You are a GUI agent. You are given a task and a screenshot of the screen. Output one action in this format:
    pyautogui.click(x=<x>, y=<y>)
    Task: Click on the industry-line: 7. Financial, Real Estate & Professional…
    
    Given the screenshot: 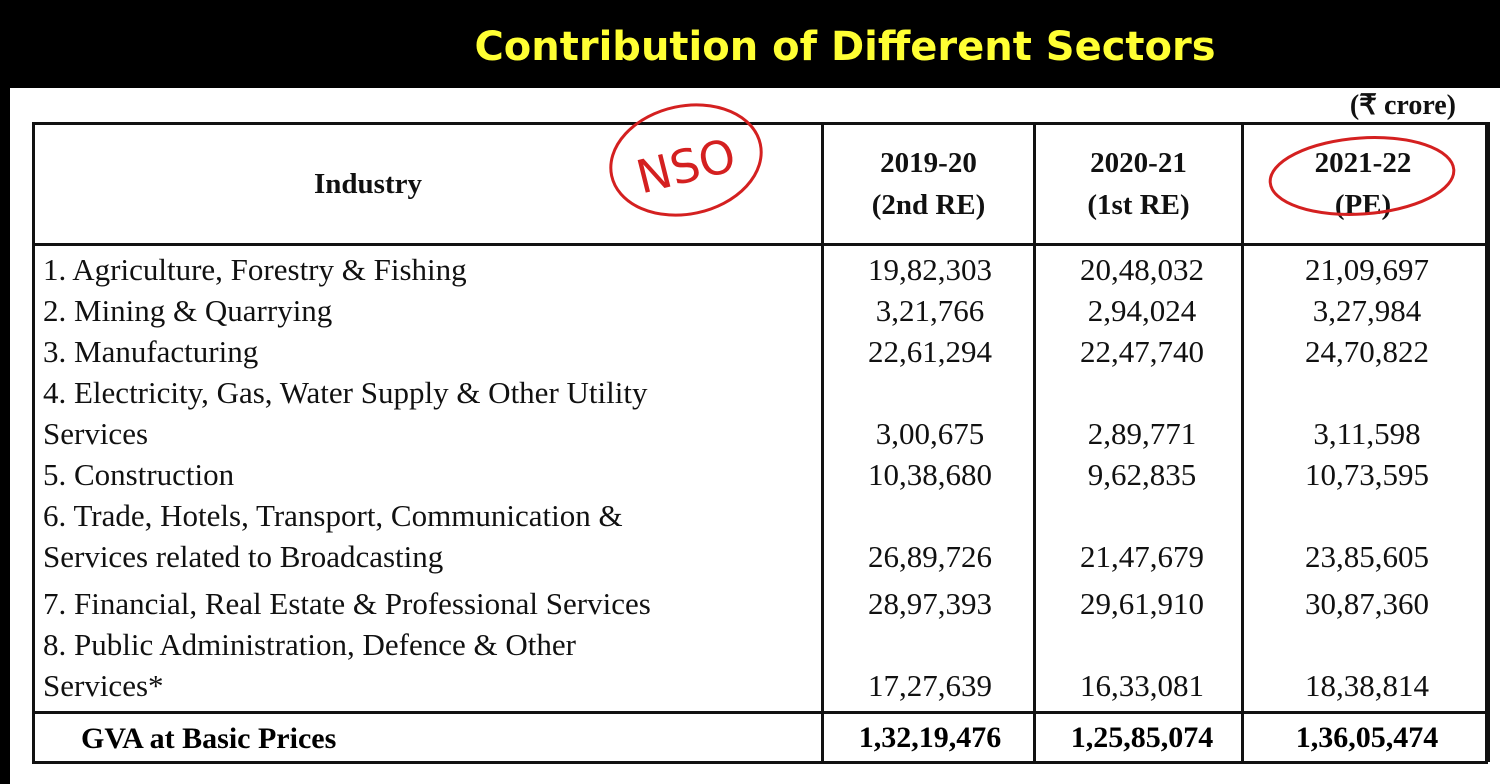 What is the action you would take?
    pyautogui.click(x=347, y=603)
    